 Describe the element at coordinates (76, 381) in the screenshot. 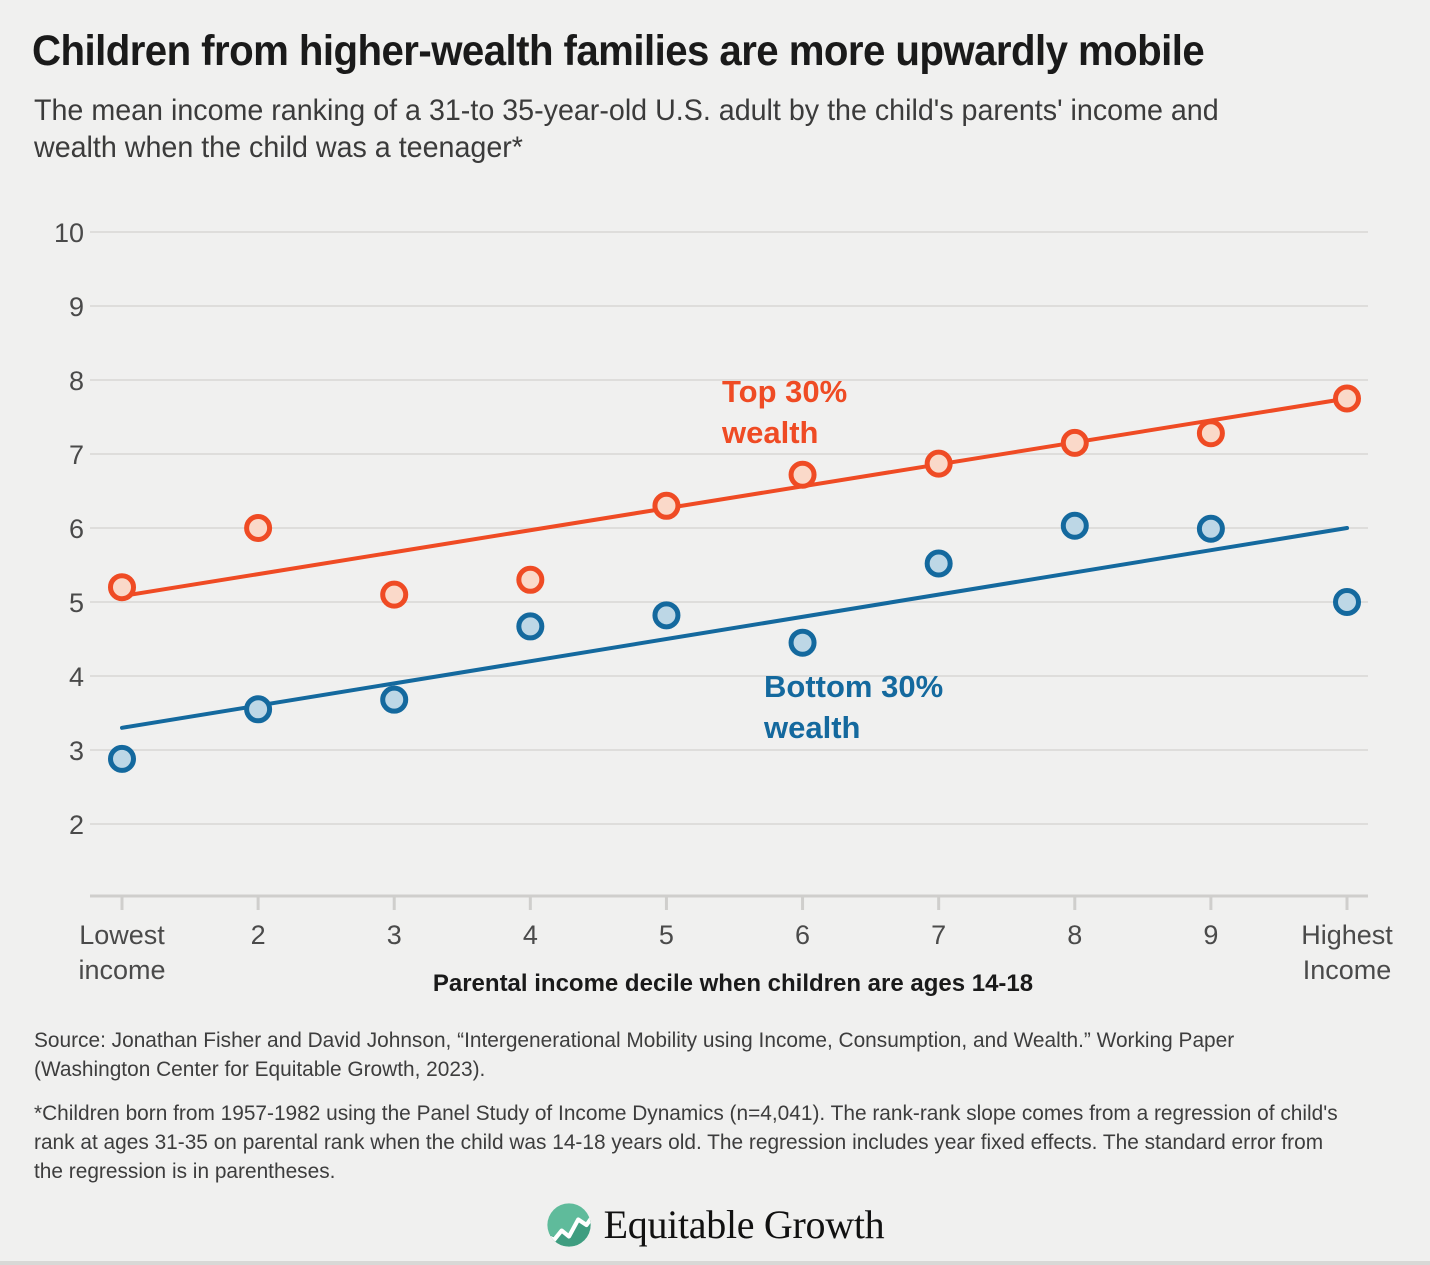

I see `y-tick-label: 8` at that location.